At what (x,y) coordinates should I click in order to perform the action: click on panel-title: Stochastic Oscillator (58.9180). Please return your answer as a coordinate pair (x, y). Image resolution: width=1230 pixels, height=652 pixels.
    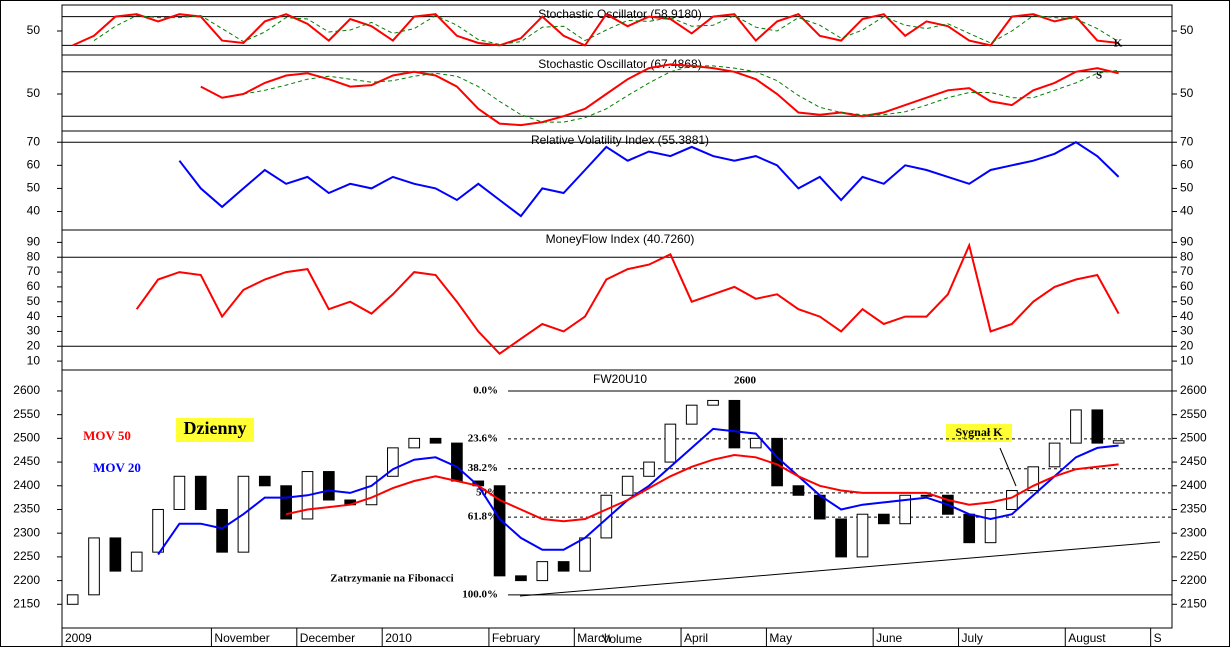
    Looking at the image, I should click on (619, 14).